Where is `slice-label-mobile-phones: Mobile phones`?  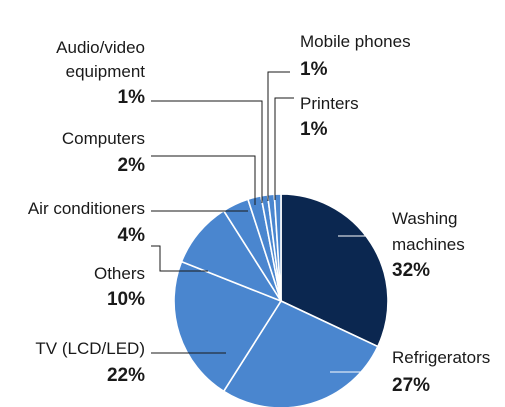 slice-label-mobile-phones: Mobile phones is located at coordinates (355, 41).